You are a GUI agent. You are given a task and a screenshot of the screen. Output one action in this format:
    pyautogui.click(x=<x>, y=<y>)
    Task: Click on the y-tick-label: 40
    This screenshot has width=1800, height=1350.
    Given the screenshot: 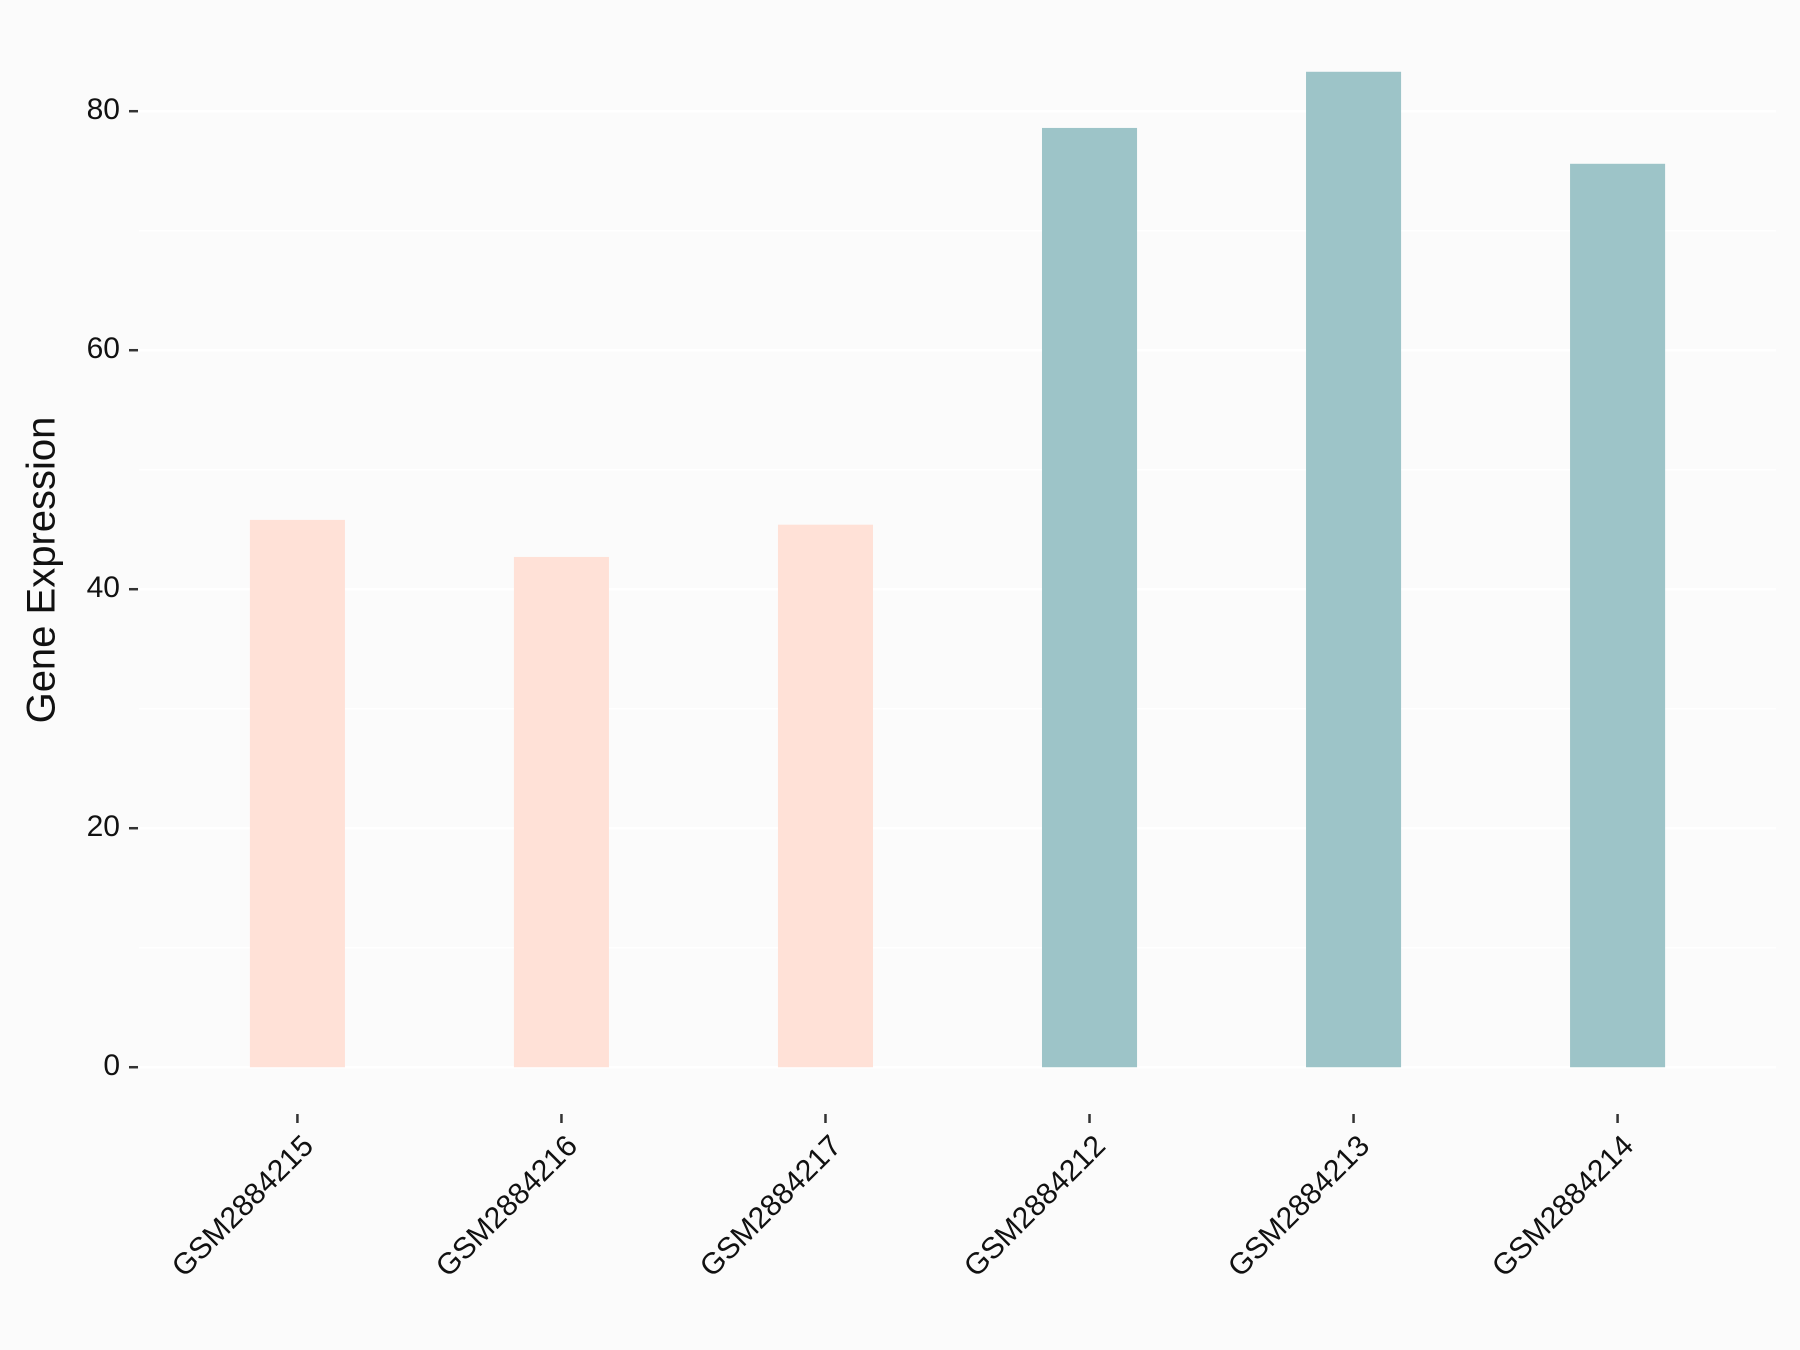 What is the action you would take?
    pyautogui.click(x=103, y=587)
    